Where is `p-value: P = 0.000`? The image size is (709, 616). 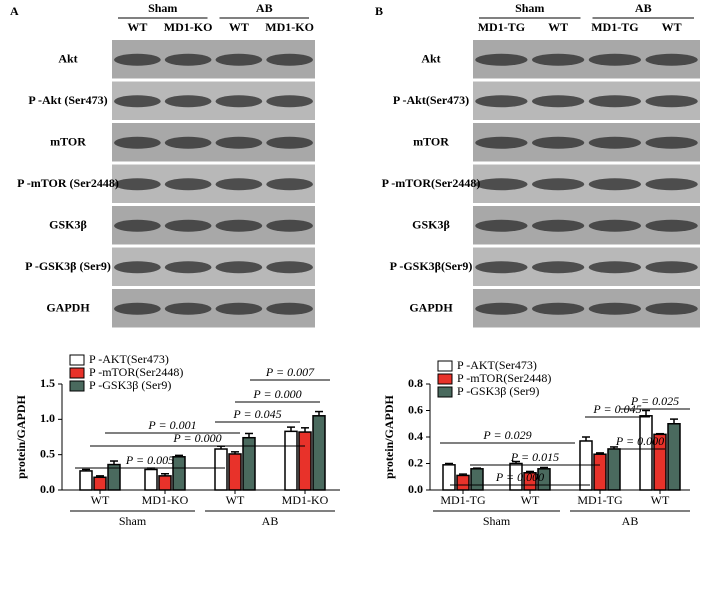 p-value: P = 0.000 is located at coordinates (519, 477).